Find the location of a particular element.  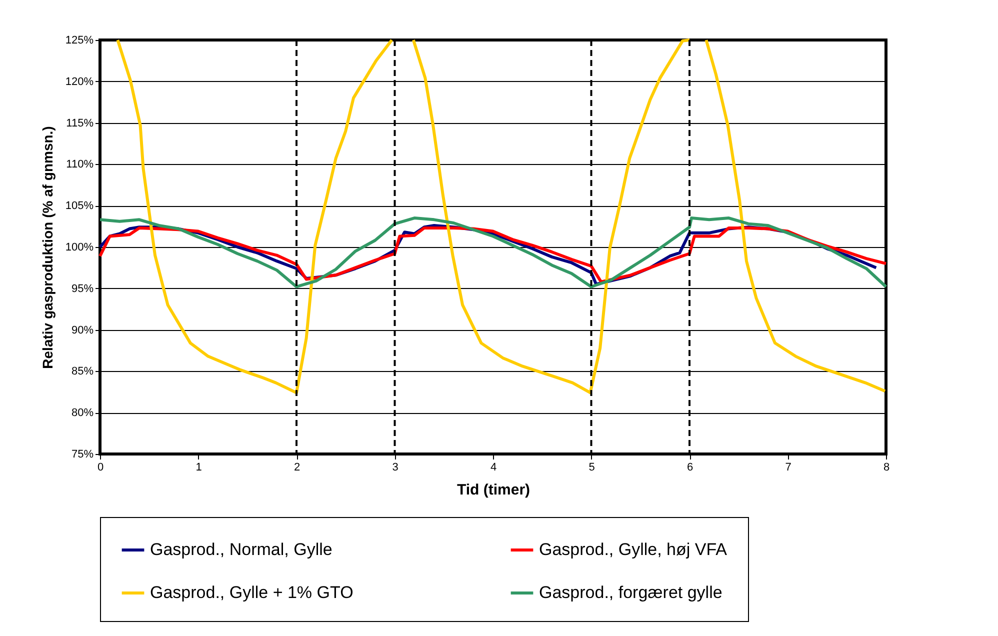

x-tick-label: 4 is located at coordinates (493, 468).